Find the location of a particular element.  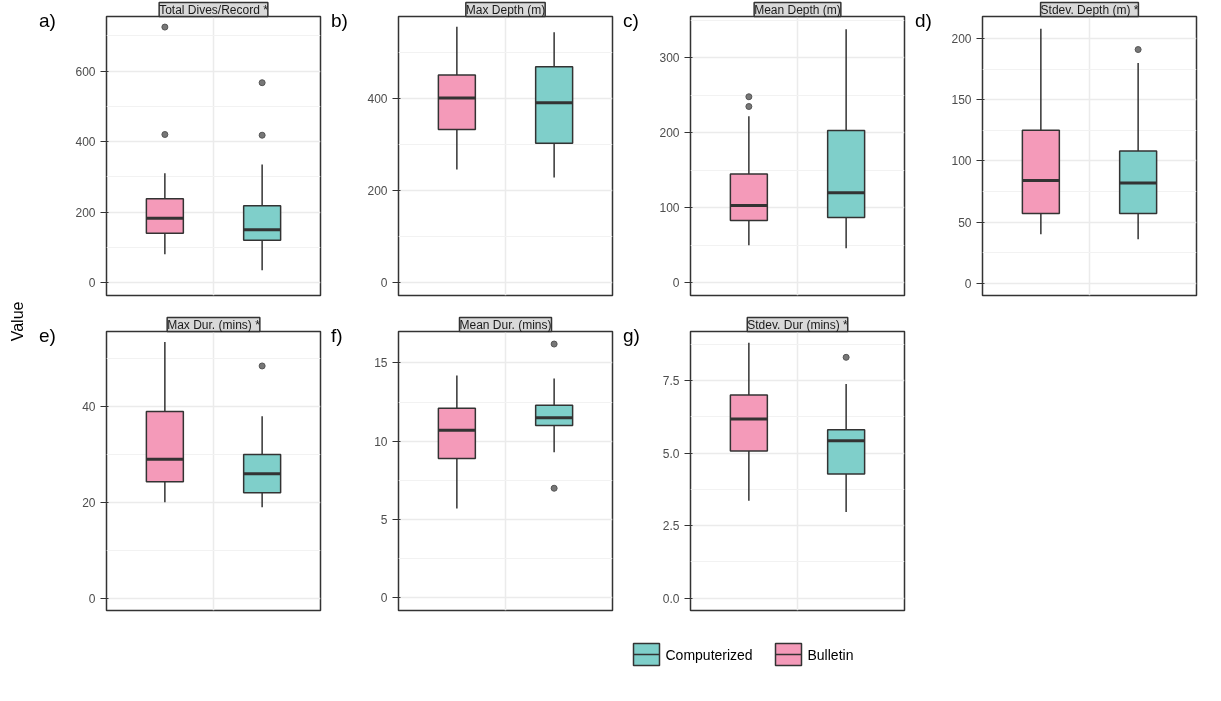

y-tick-label: 50 is located at coordinates (965, 222).